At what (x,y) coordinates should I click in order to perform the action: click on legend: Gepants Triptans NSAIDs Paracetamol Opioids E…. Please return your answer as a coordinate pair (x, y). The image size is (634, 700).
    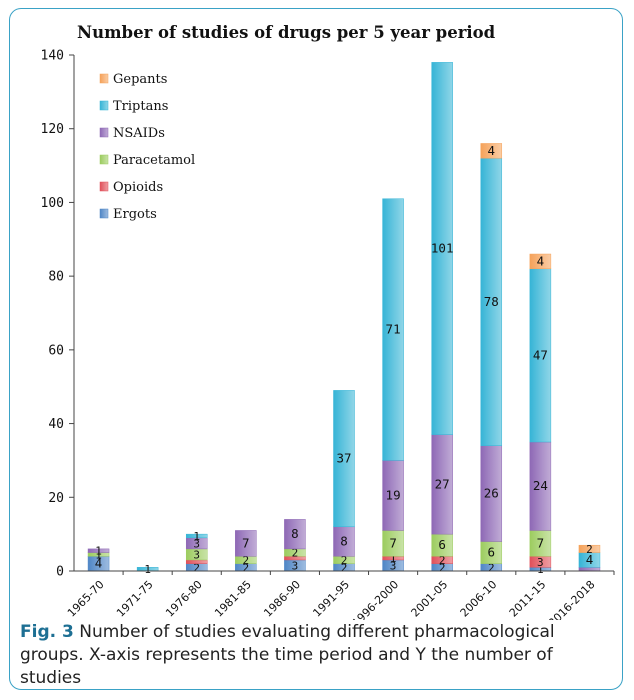
    Looking at the image, I should click on (147, 147).